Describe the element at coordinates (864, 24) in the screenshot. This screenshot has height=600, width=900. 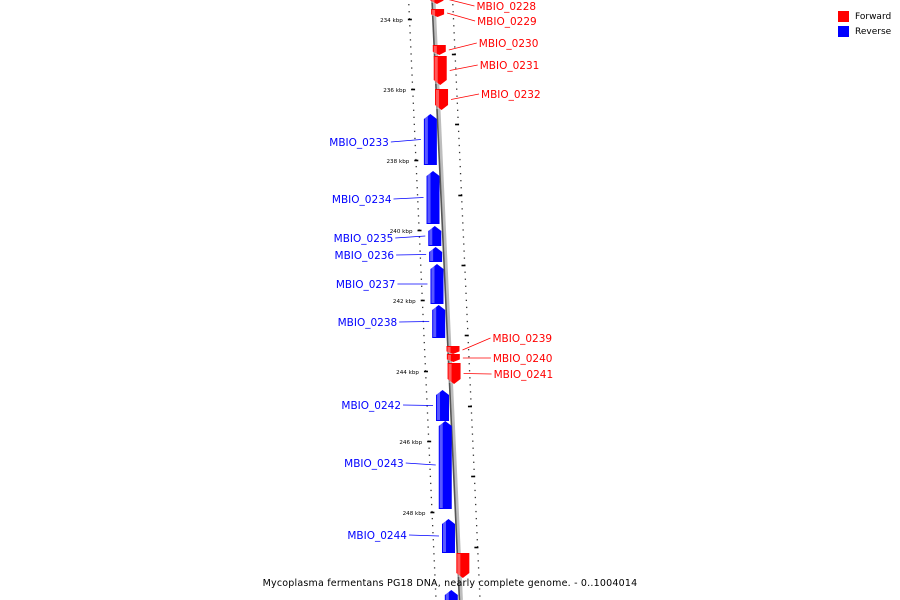
I see `legend: Forward Reverse` at that location.